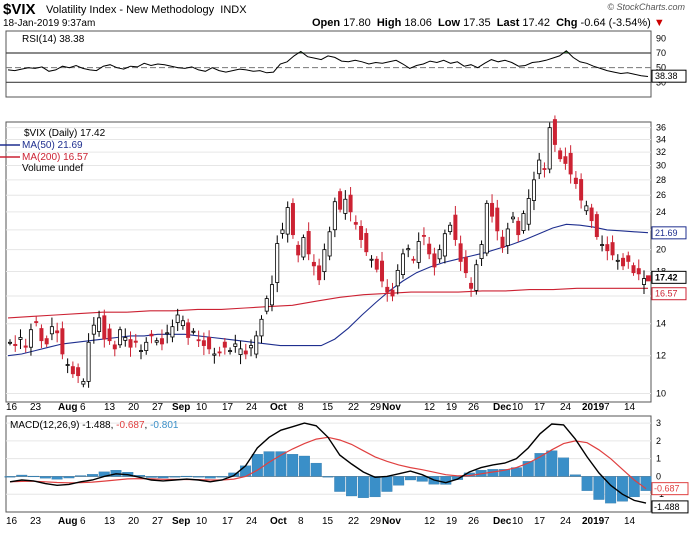 This screenshot has width=691, height=534. Describe the element at coordinates (55, 157) in the screenshot. I see `ma200-legend-label: MA(200) 16.57` at that location.